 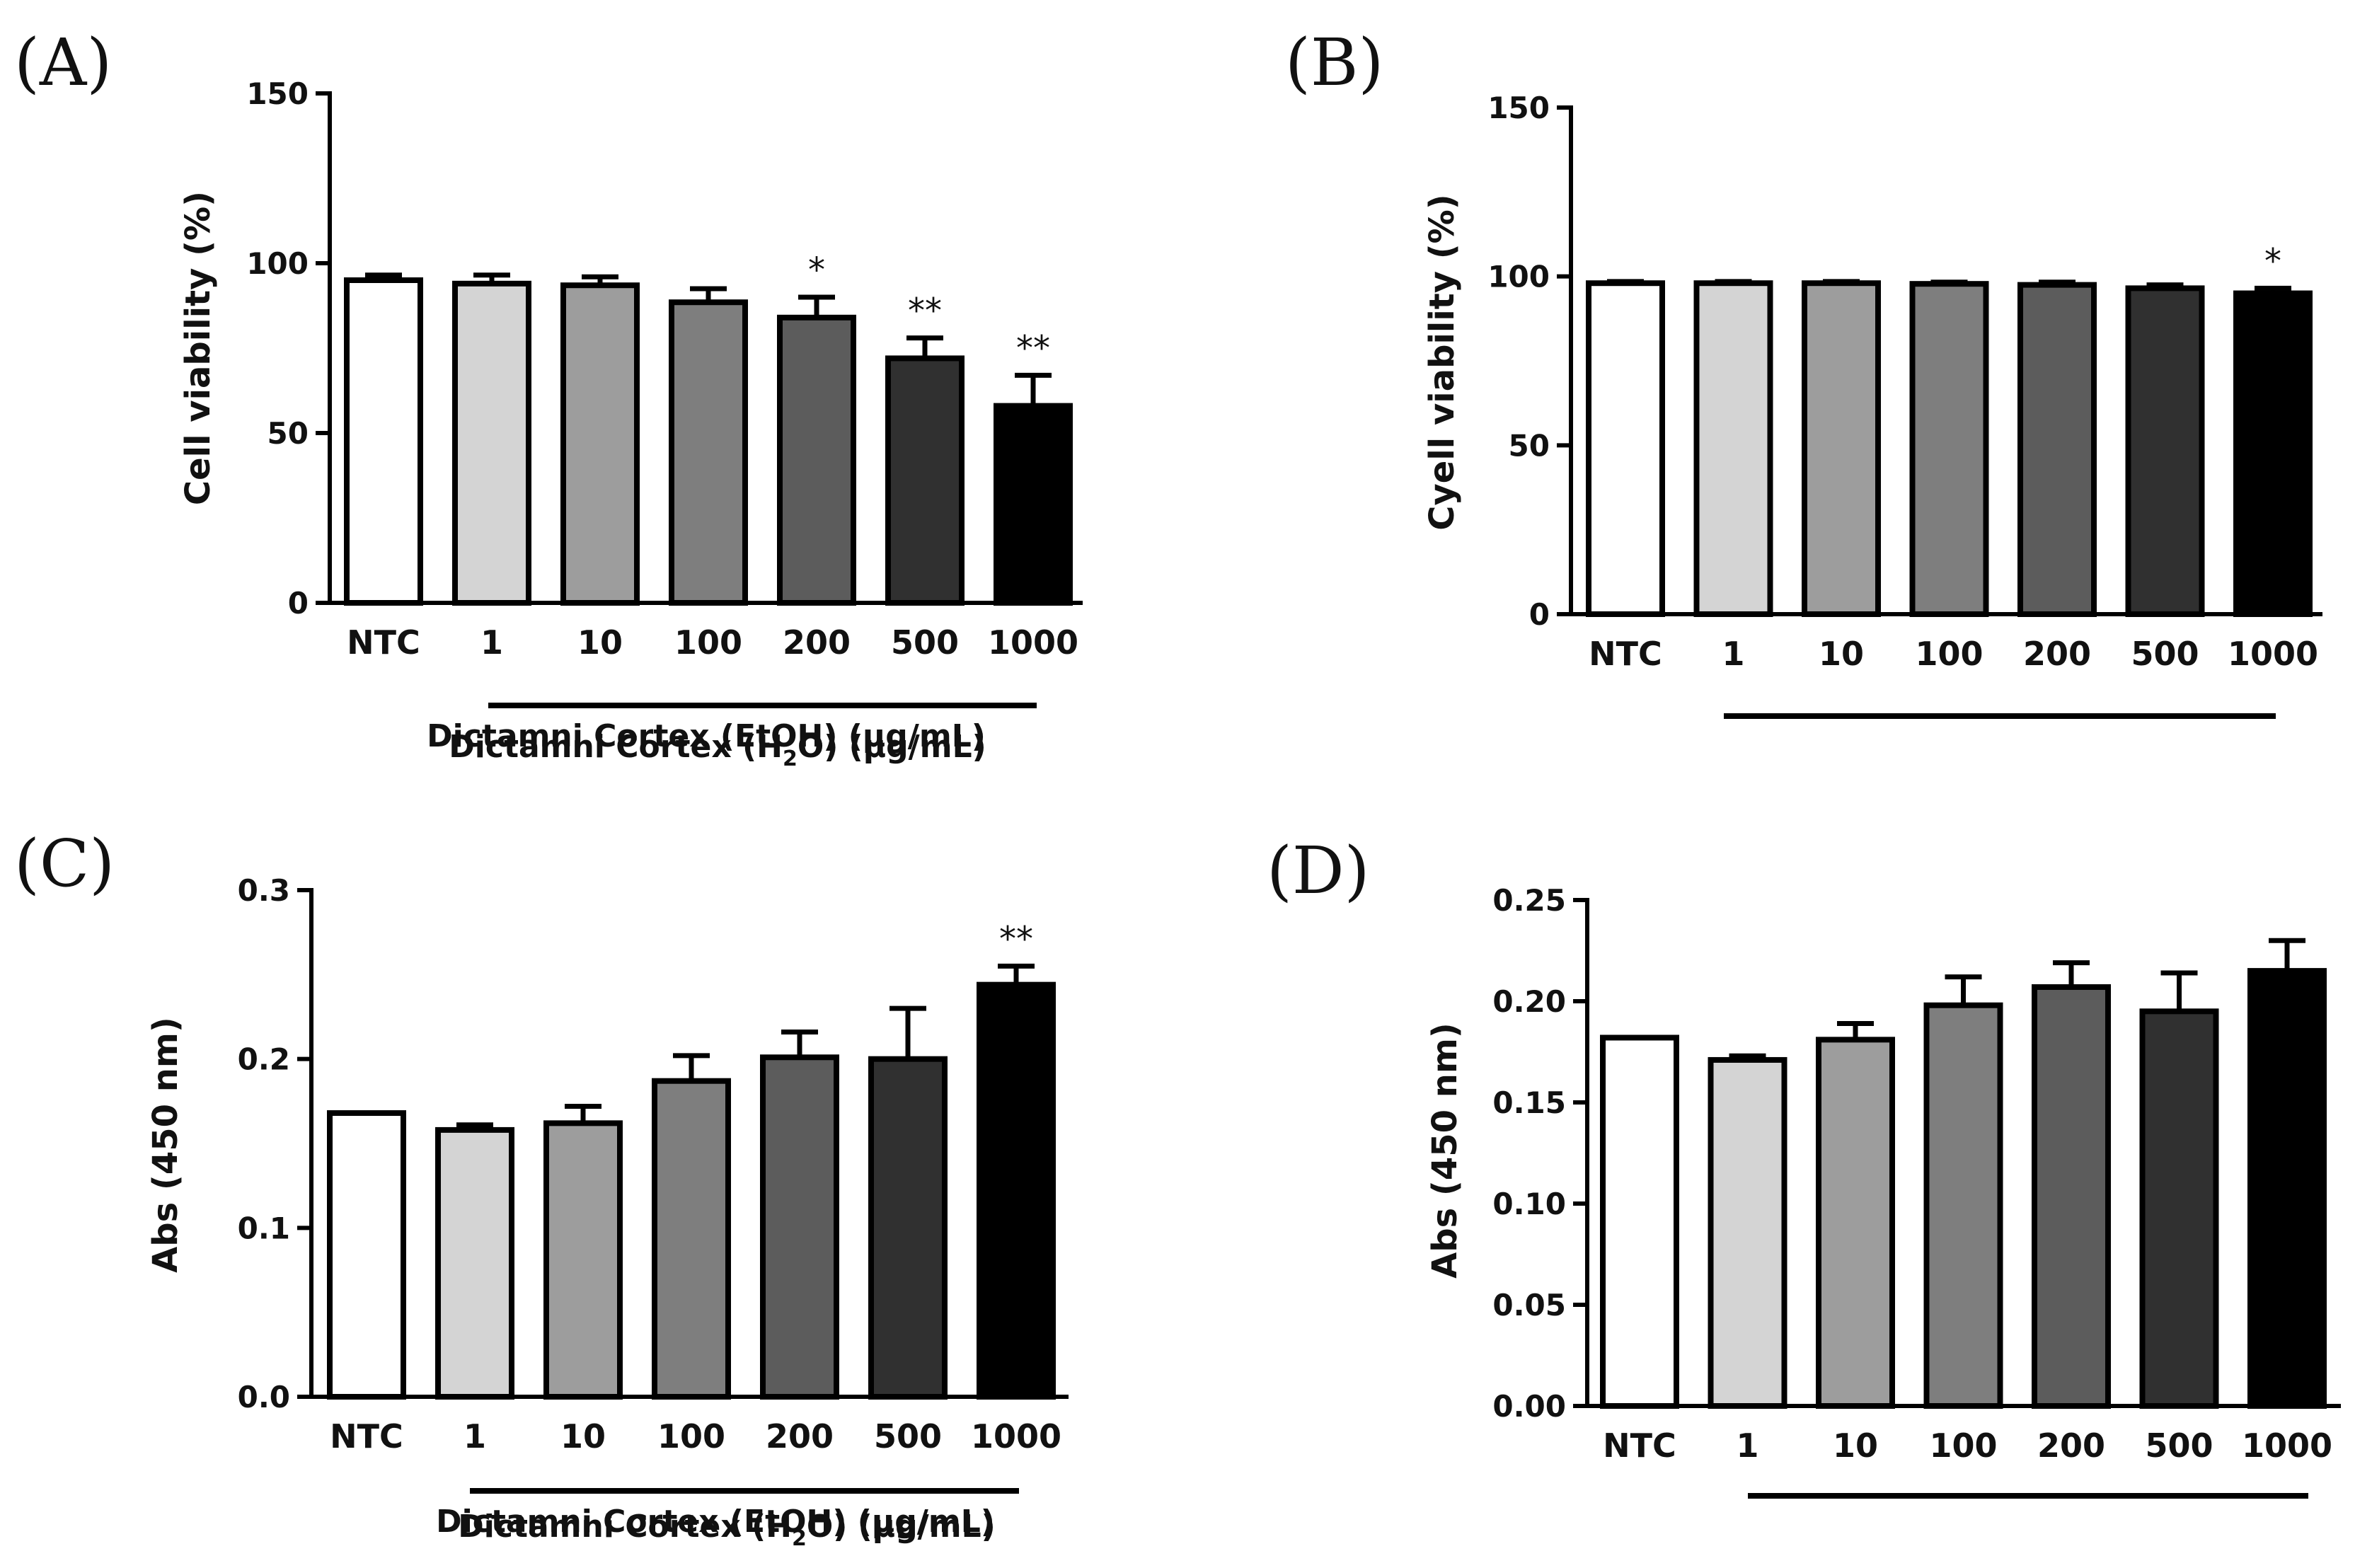 What do you see at coordinates (1529, 1102) in the screenshot?
I see `y-tick-label: 0.15` at bounding box center [1529, 1102].